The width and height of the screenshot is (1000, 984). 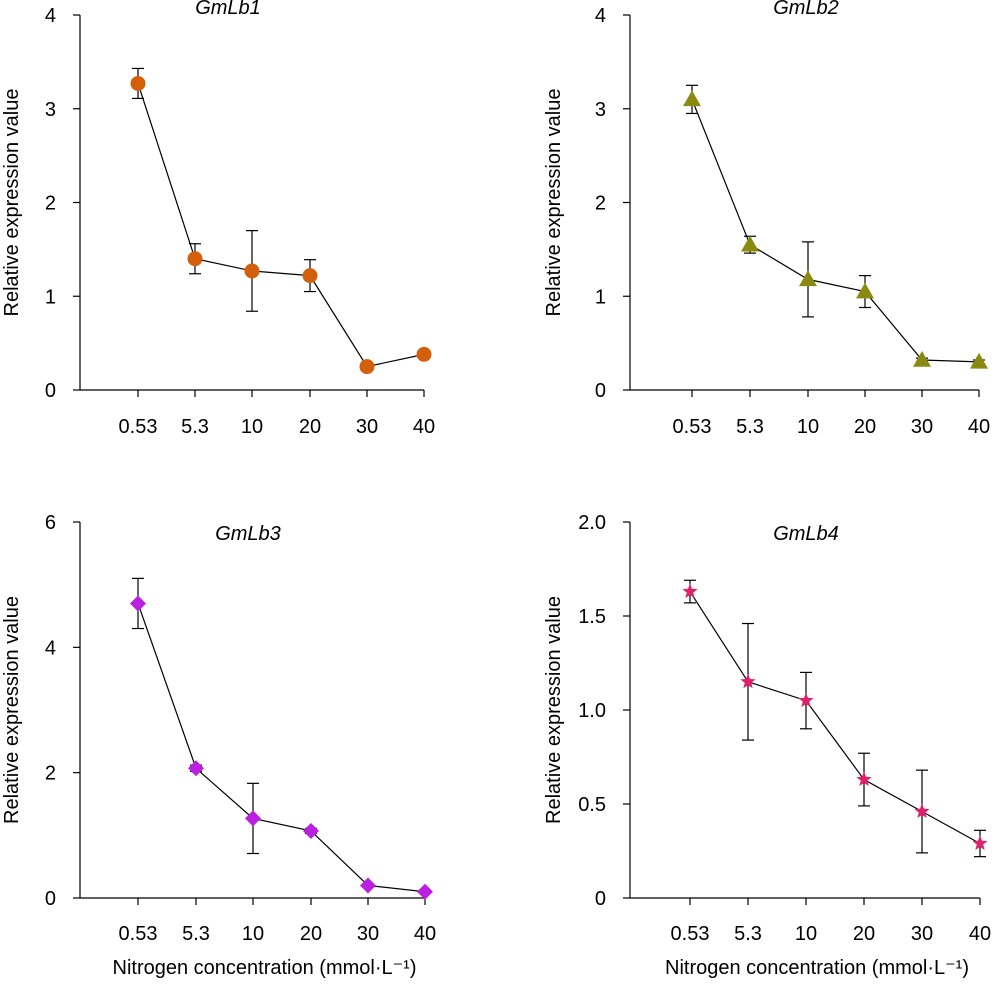 I want to click on y-tick-label: 1.5, so click(x=592, y=617).